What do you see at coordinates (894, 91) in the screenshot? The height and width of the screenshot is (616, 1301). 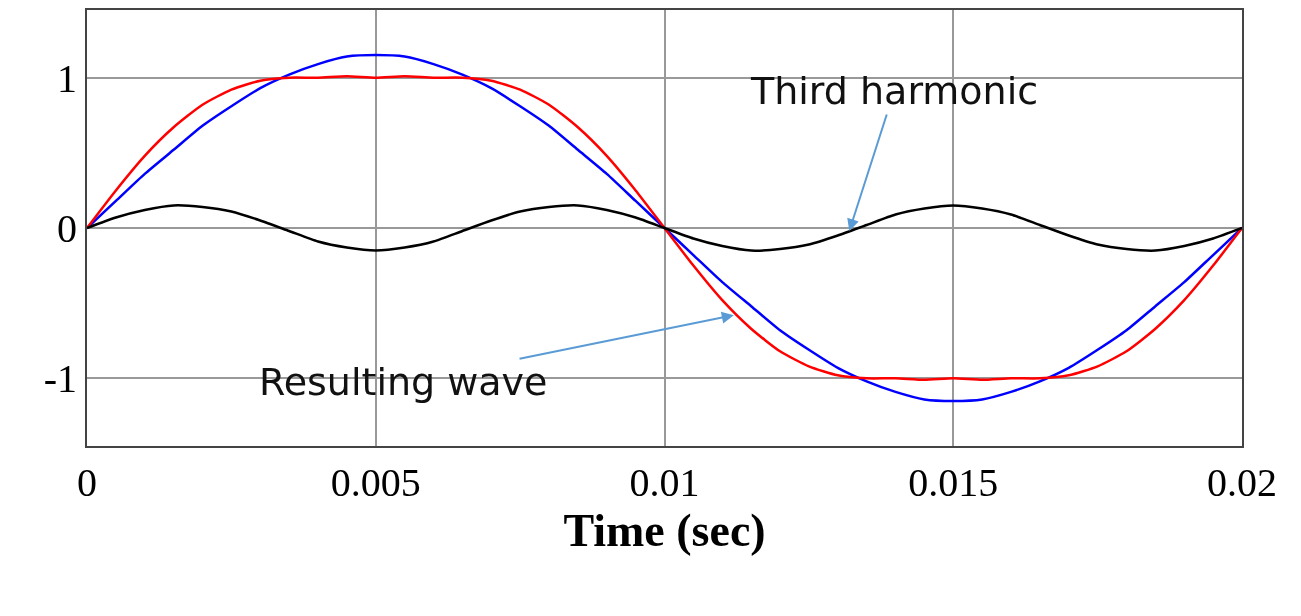 I see `annotation: Third harmonic` at bounding box center [894, 91].